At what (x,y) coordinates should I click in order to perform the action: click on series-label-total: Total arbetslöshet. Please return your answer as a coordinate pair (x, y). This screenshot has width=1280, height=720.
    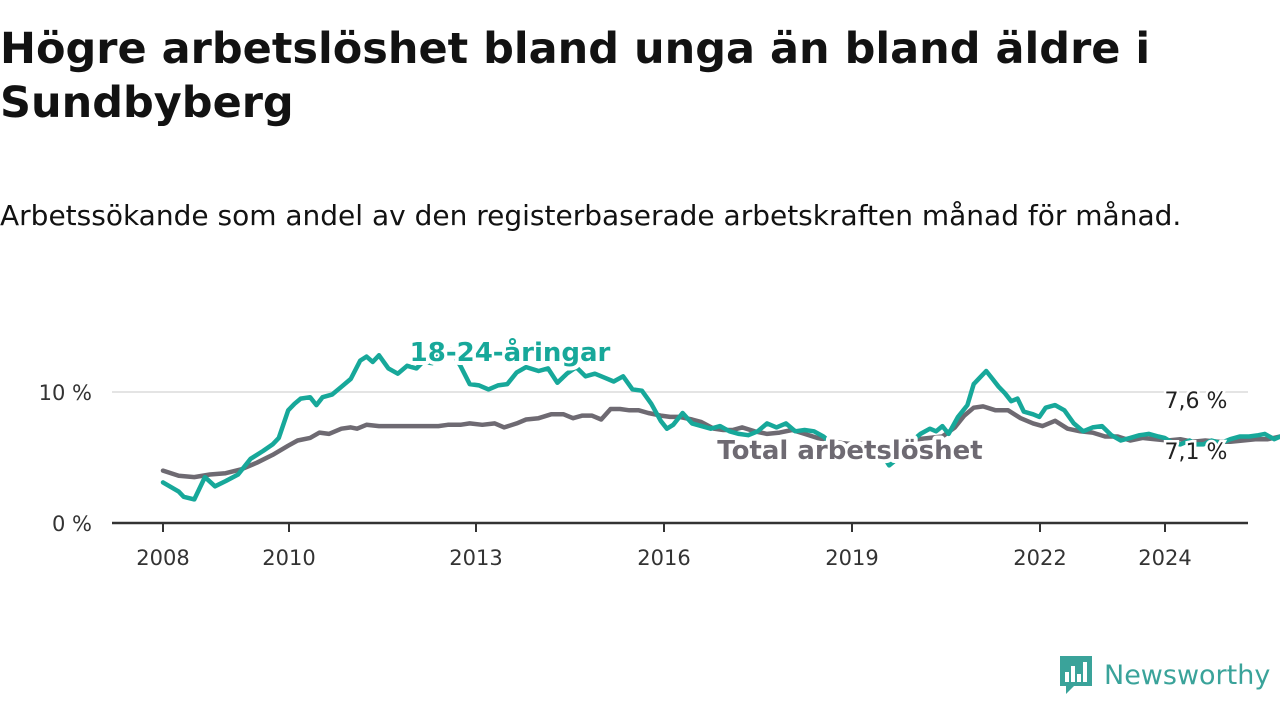
    Looking at the image, I should click on (849, 451).